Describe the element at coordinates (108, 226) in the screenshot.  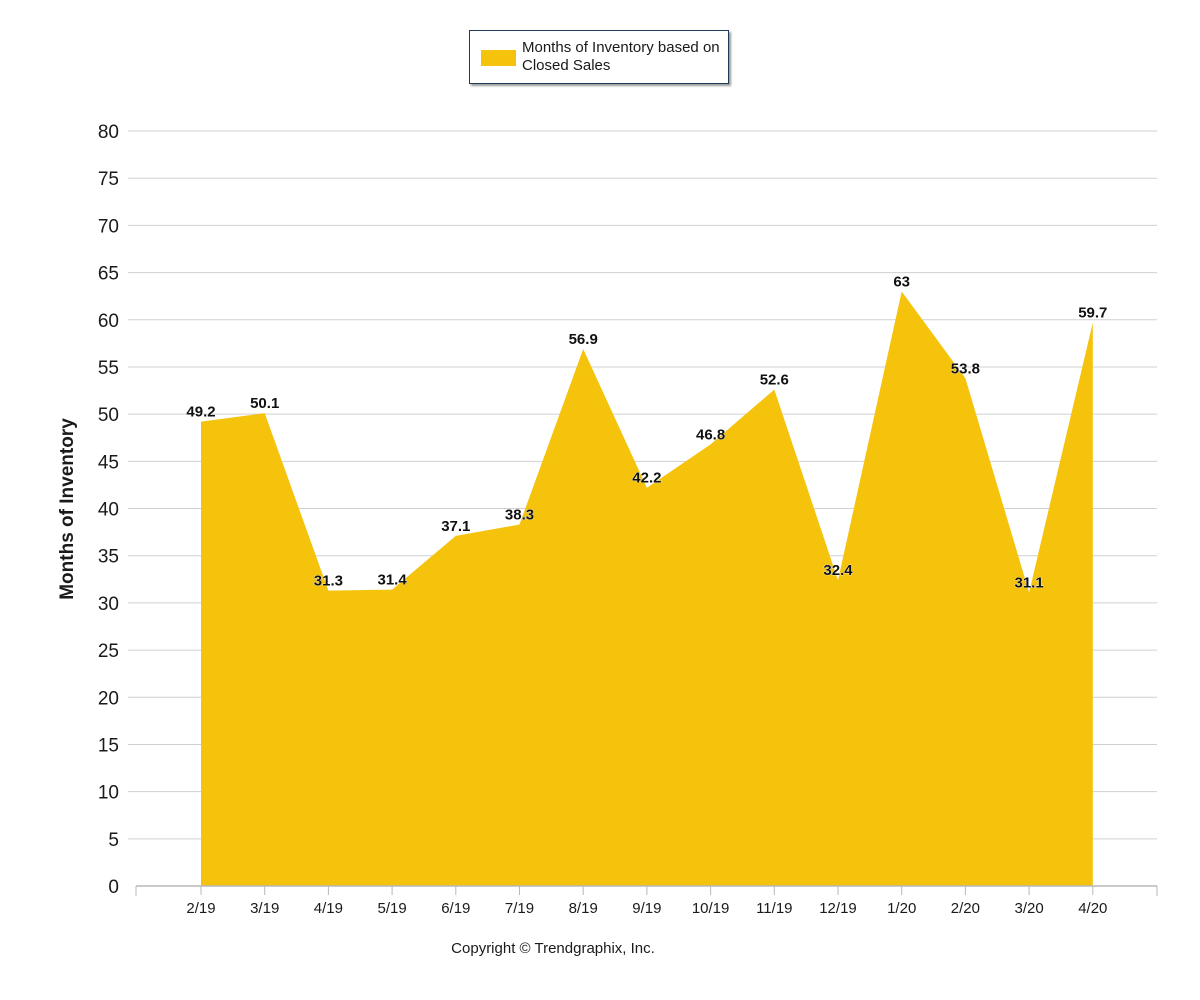
I see `y-tick-label: 70` at that location.